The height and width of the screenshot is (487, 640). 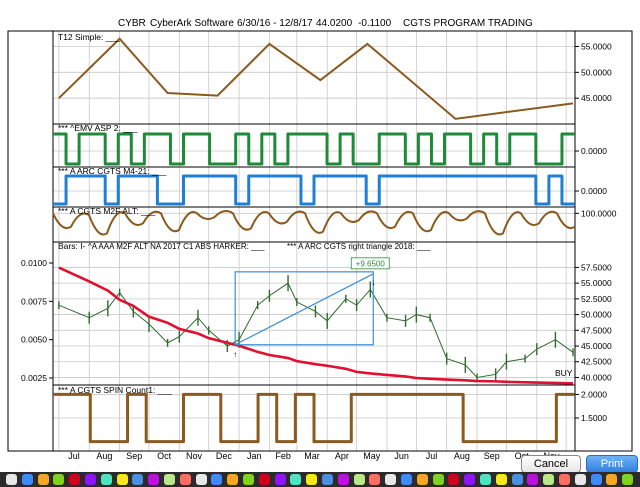 I want to click on main-left-tick-label: 0.0100, so click(x=34, y=263).